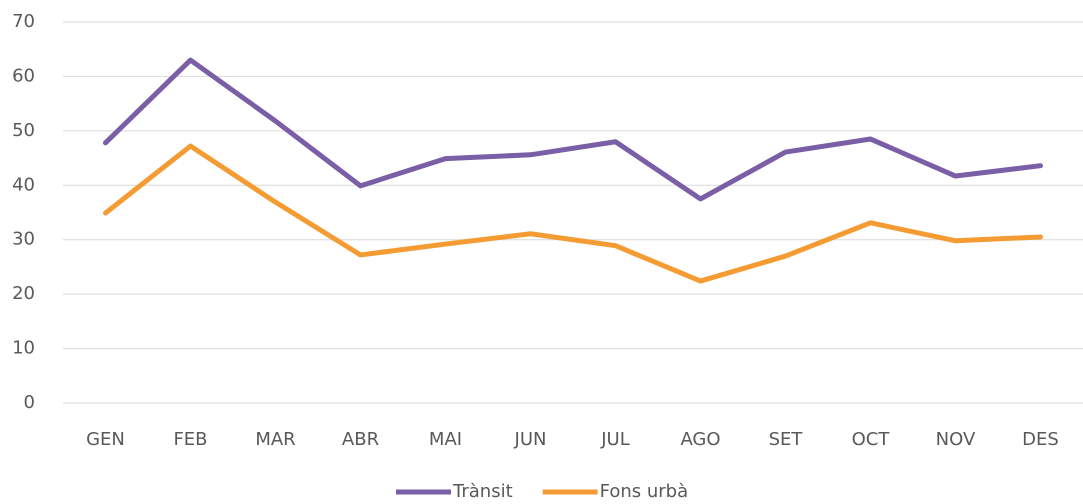 This screenshot has height=504, width=1083. I want to click on x-tick-label: MAI, so click(445, 439).